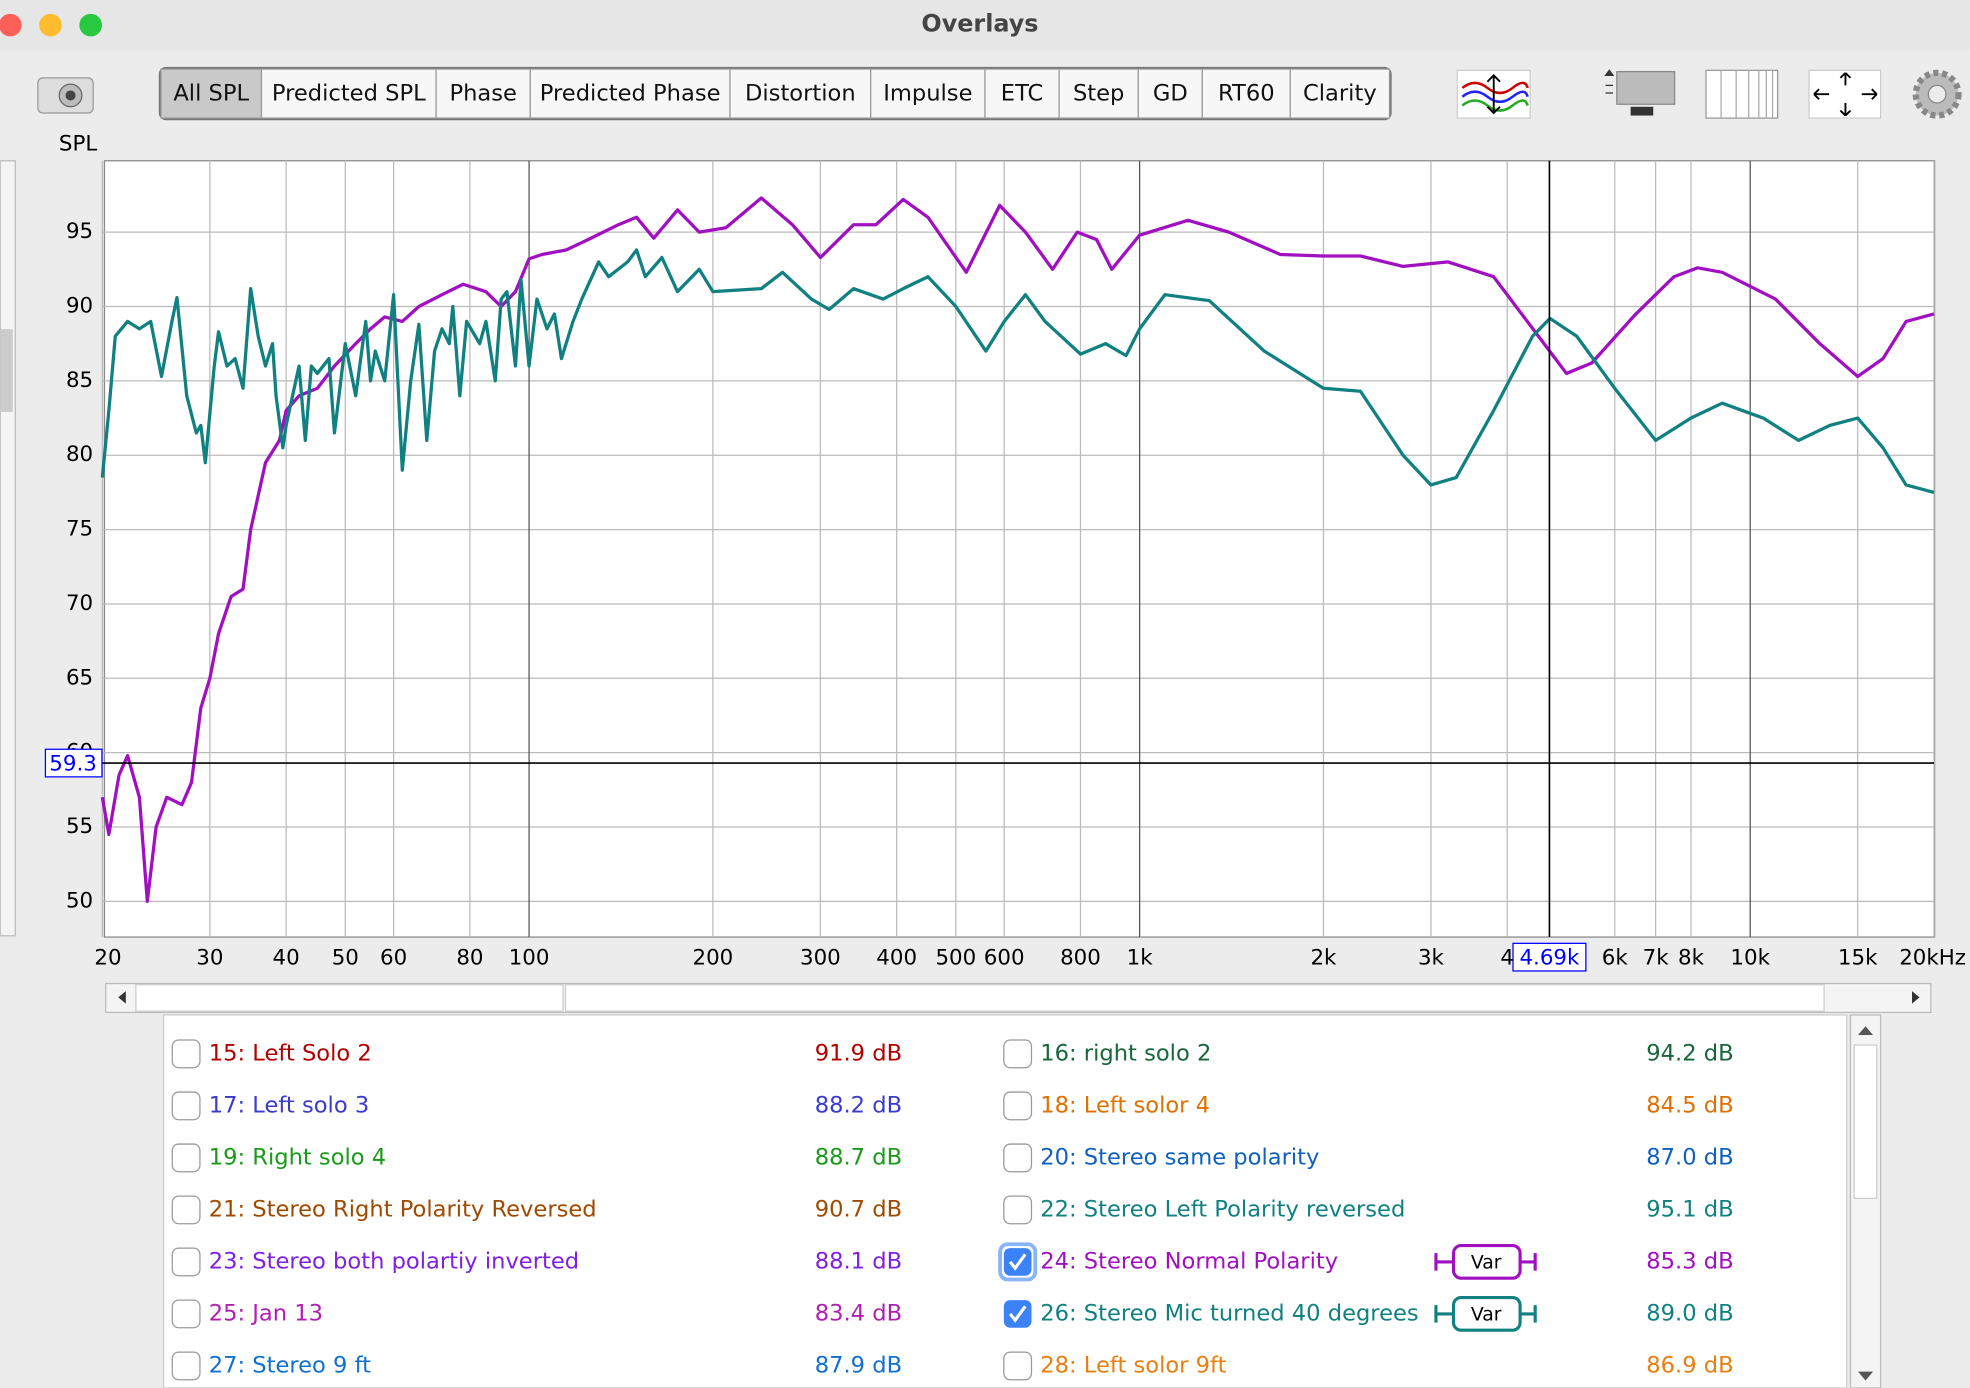  What do you see at coordinates (1689, 1261) in the screenshot?
I see `measurement-level: 85.3 dB` at bounding box center [1689, 1261].